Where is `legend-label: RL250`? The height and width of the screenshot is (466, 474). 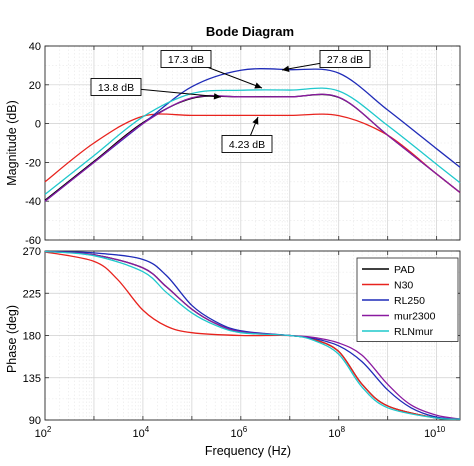 legend-label: RL250 is located at coordinates (409, 301).